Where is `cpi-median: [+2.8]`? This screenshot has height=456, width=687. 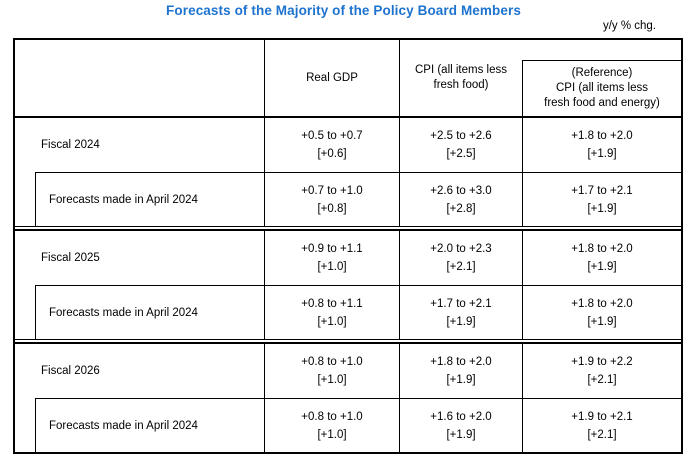 cpi-median: [+2.8] is located at coordinates (461, 208).